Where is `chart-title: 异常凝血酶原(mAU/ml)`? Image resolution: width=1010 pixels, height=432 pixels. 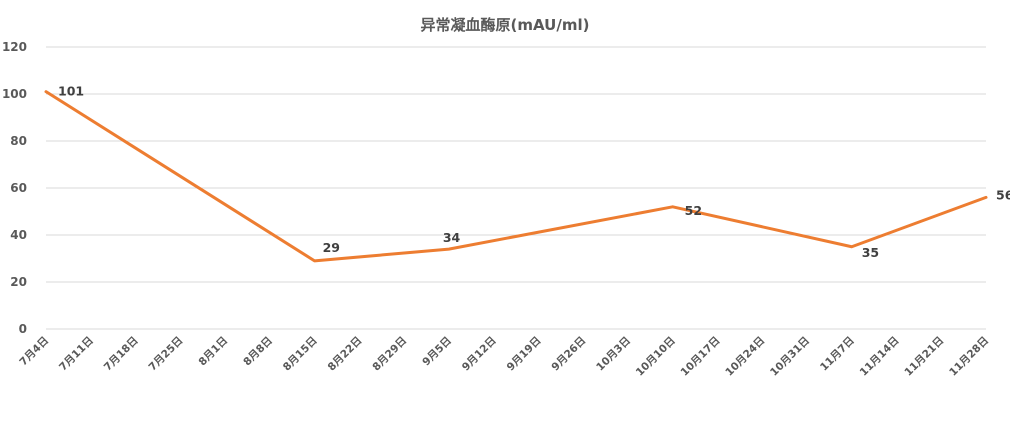
chart-title: 异常凝血酶原(mAU/ml) is located at coordinates (505, 24).